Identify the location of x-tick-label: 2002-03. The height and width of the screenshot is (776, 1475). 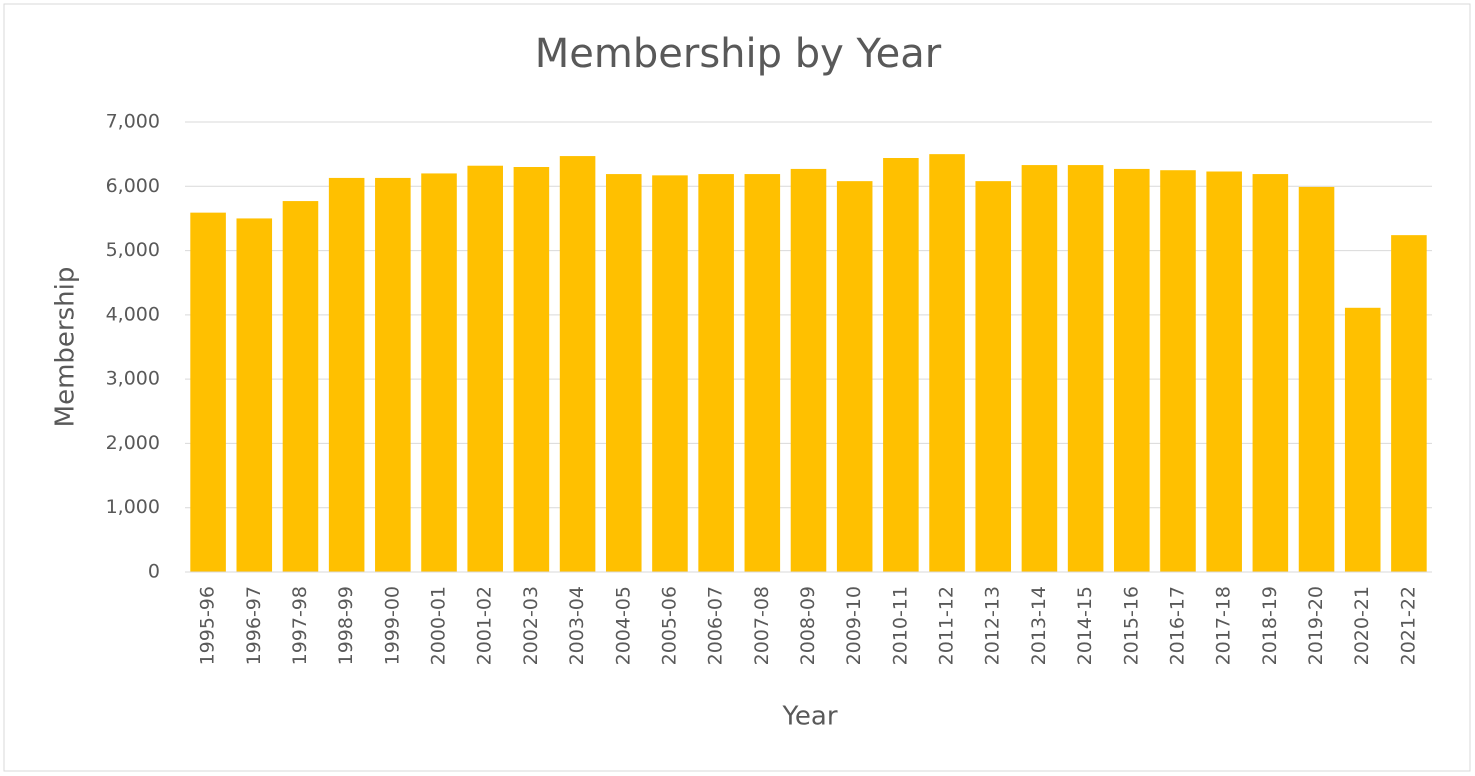
(531, 625).